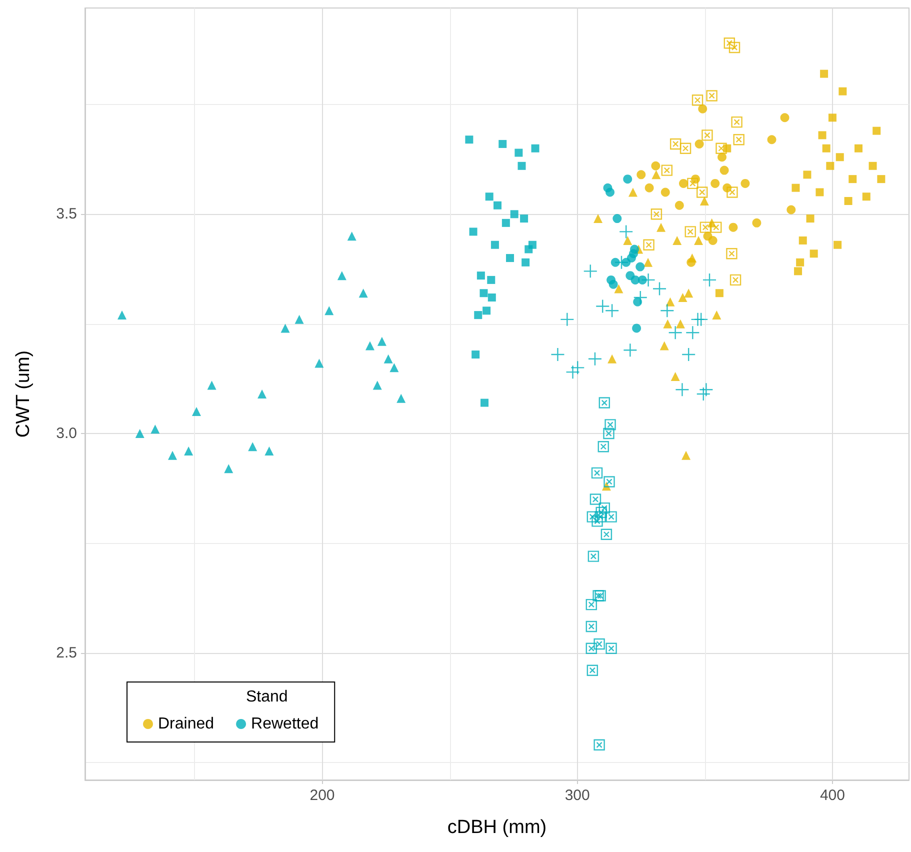  Describe the element at coordinates (285, 724) in the screenshot. I see `legend-label: Rewetted` at that location.